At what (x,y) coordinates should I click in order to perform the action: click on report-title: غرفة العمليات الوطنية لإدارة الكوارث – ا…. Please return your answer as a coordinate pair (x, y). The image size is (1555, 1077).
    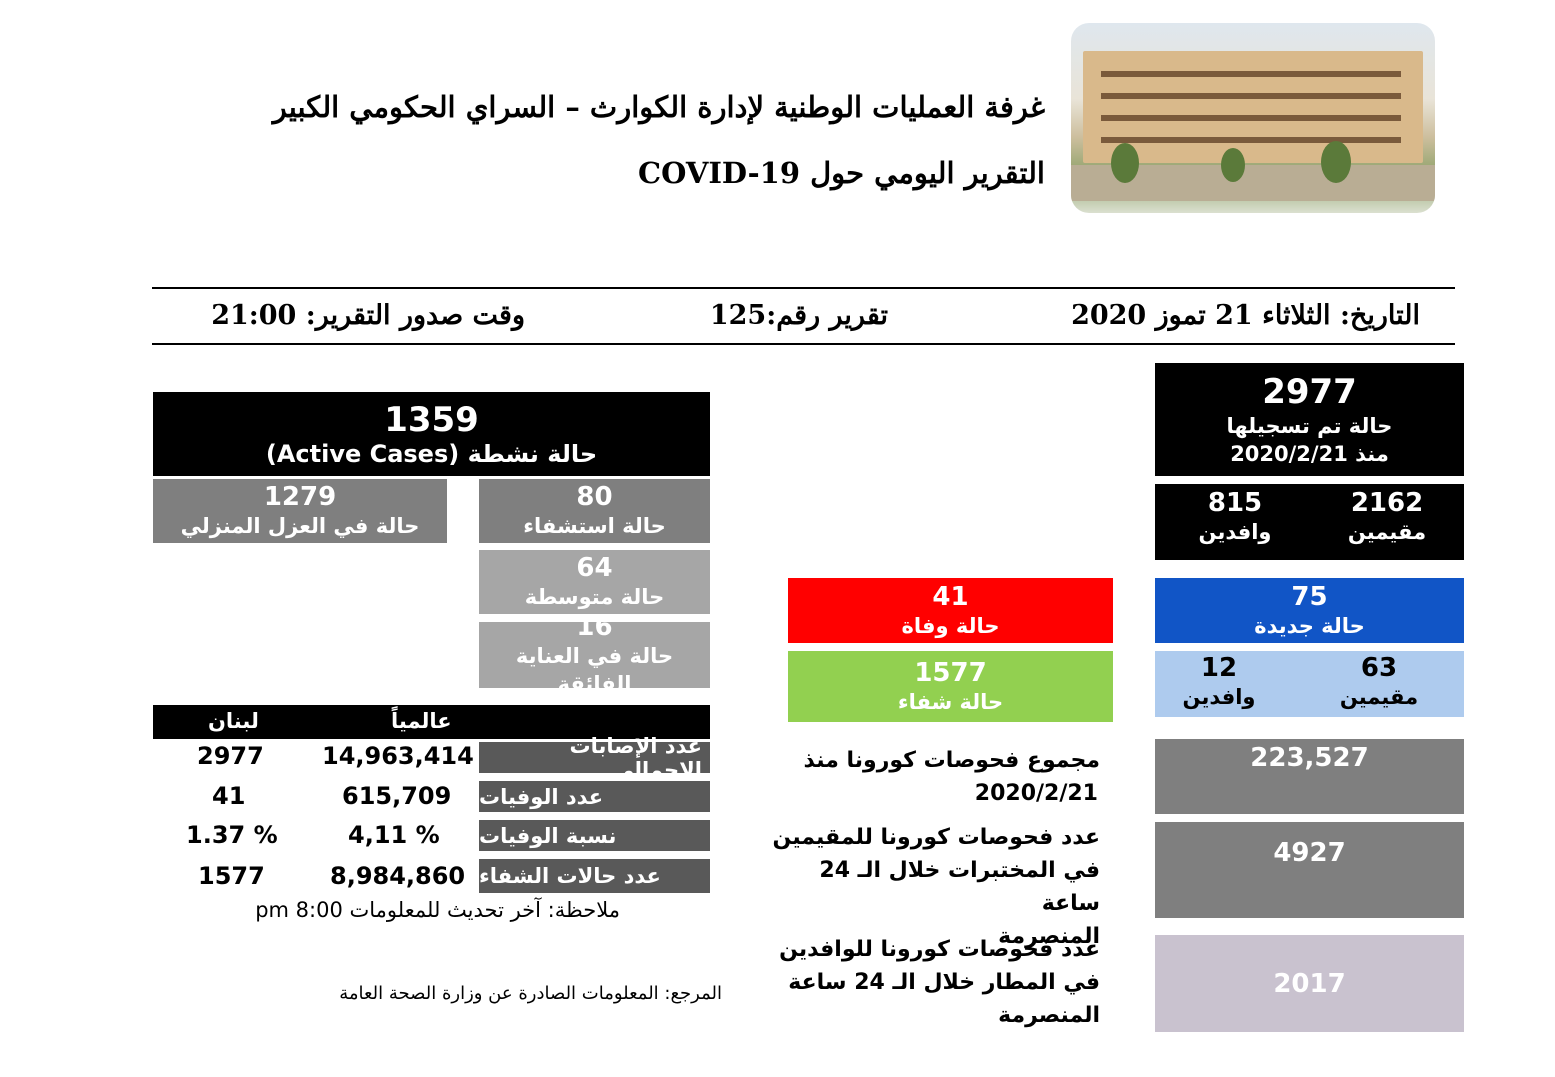
    Looking at the image, I should click on (658, 107).